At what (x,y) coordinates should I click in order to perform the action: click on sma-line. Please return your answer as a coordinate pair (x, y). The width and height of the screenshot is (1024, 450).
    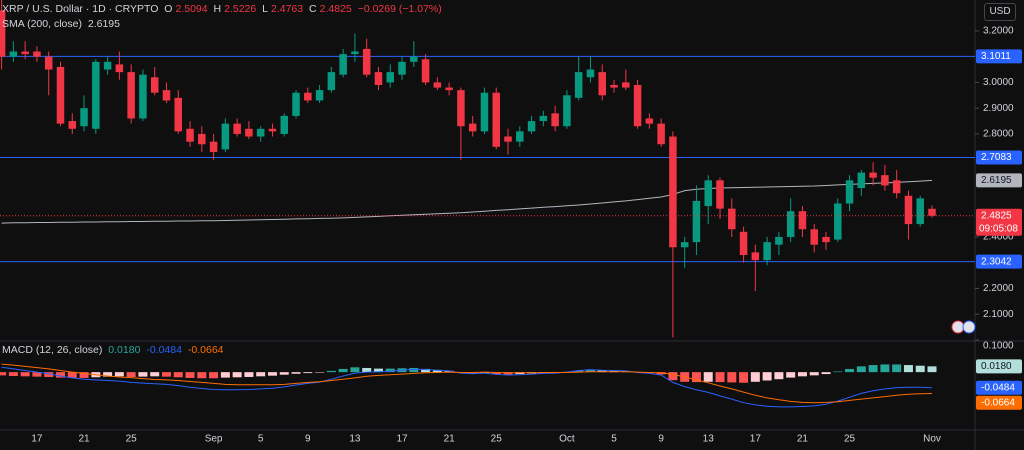
    Looking at the image, I should click on (467, 201).